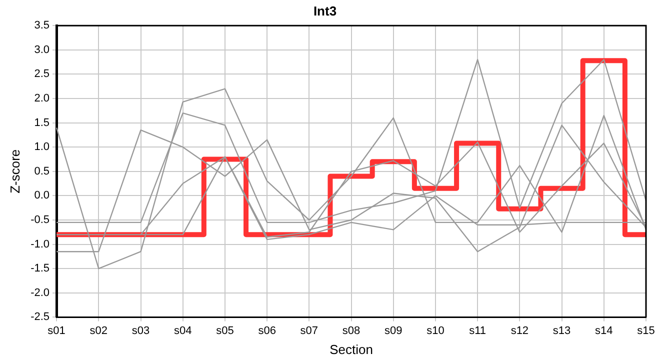 The width and height of the screenshot is (660, 360). Describe the element at coordinates (40, 292) in the screenshot. I see `y-tick-label: -2.0` at that location.